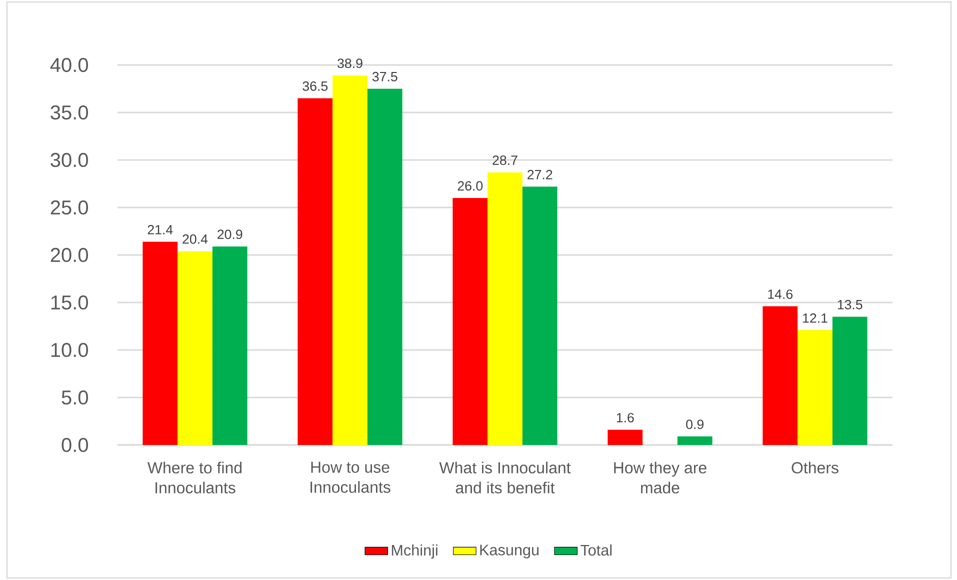  Describe the element at coordinates (505, 160) in the screenshot. I see `data-label: 28.7` at that location.